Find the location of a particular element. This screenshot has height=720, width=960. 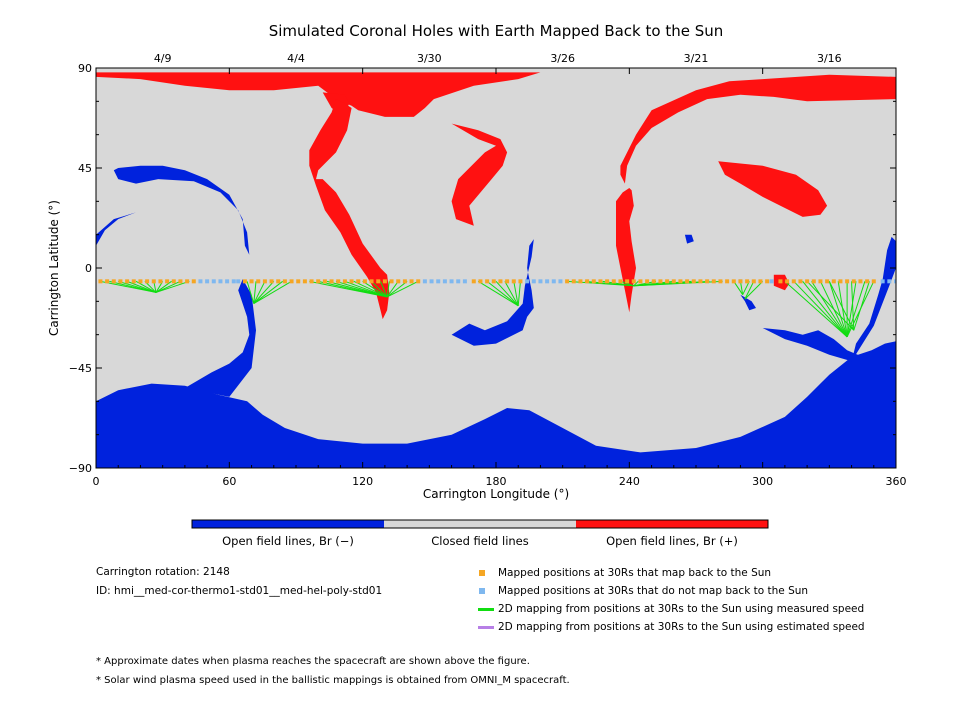

date-tick-label: 4/4 is located at coordinates (296, 58).